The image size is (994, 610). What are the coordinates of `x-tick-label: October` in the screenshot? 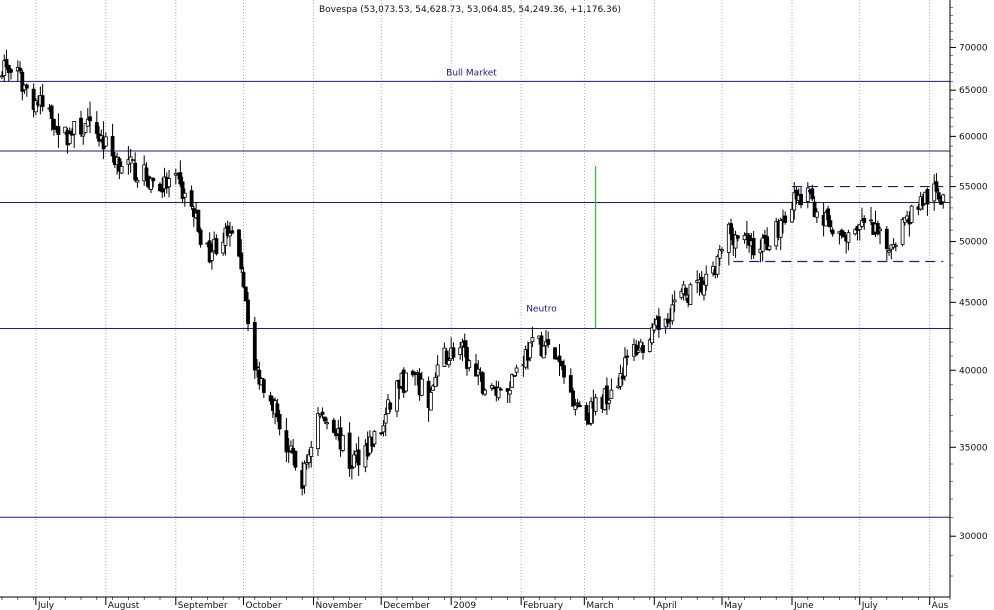 It's located at (264, 605).